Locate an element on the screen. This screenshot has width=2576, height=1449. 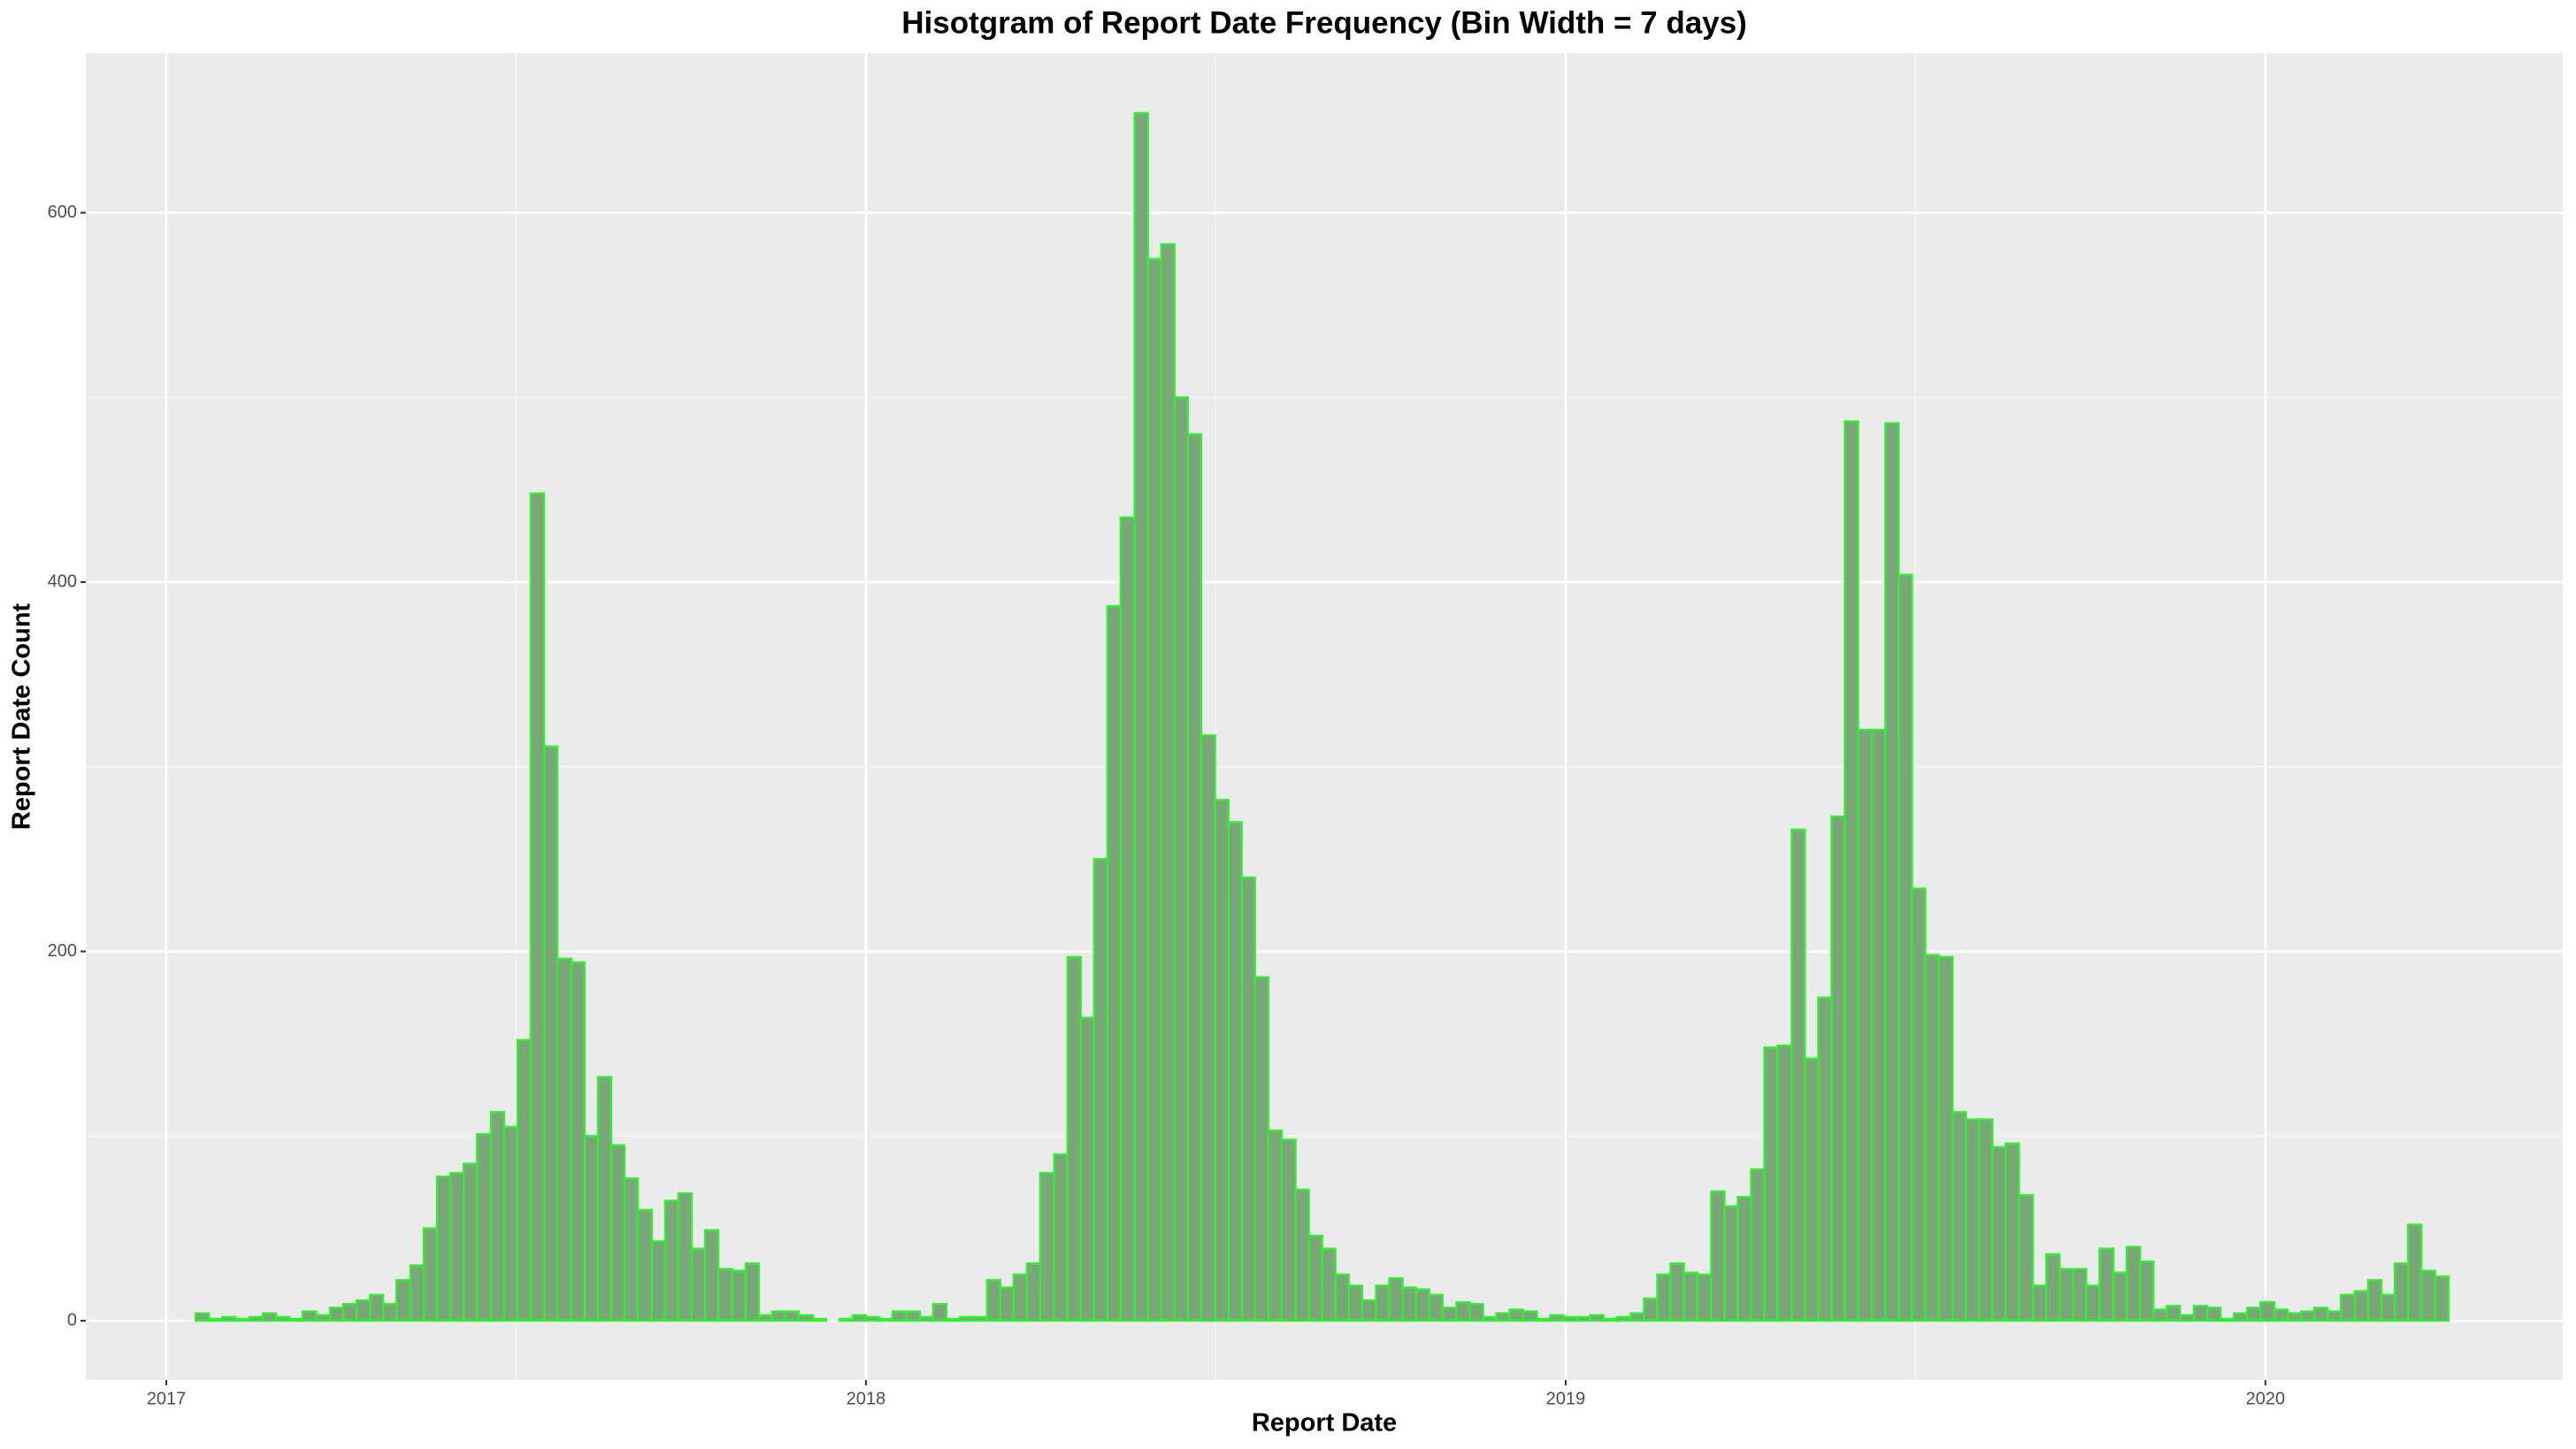
y-tick-label: 0 is located at coordinates (72, 1320).